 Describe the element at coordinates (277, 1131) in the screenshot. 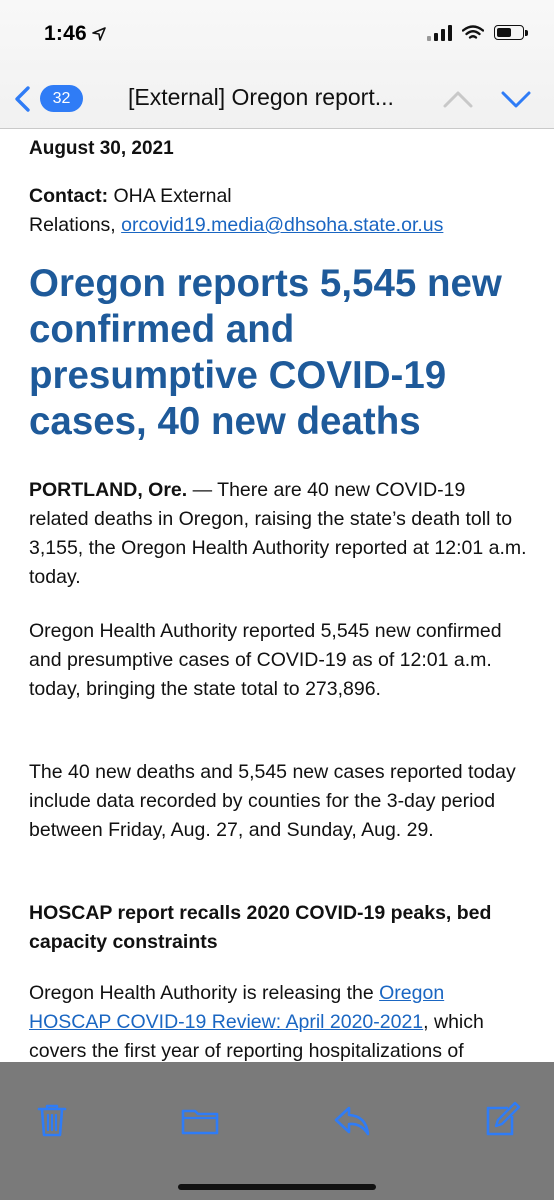

I see `bottom-toolbar` at that location.